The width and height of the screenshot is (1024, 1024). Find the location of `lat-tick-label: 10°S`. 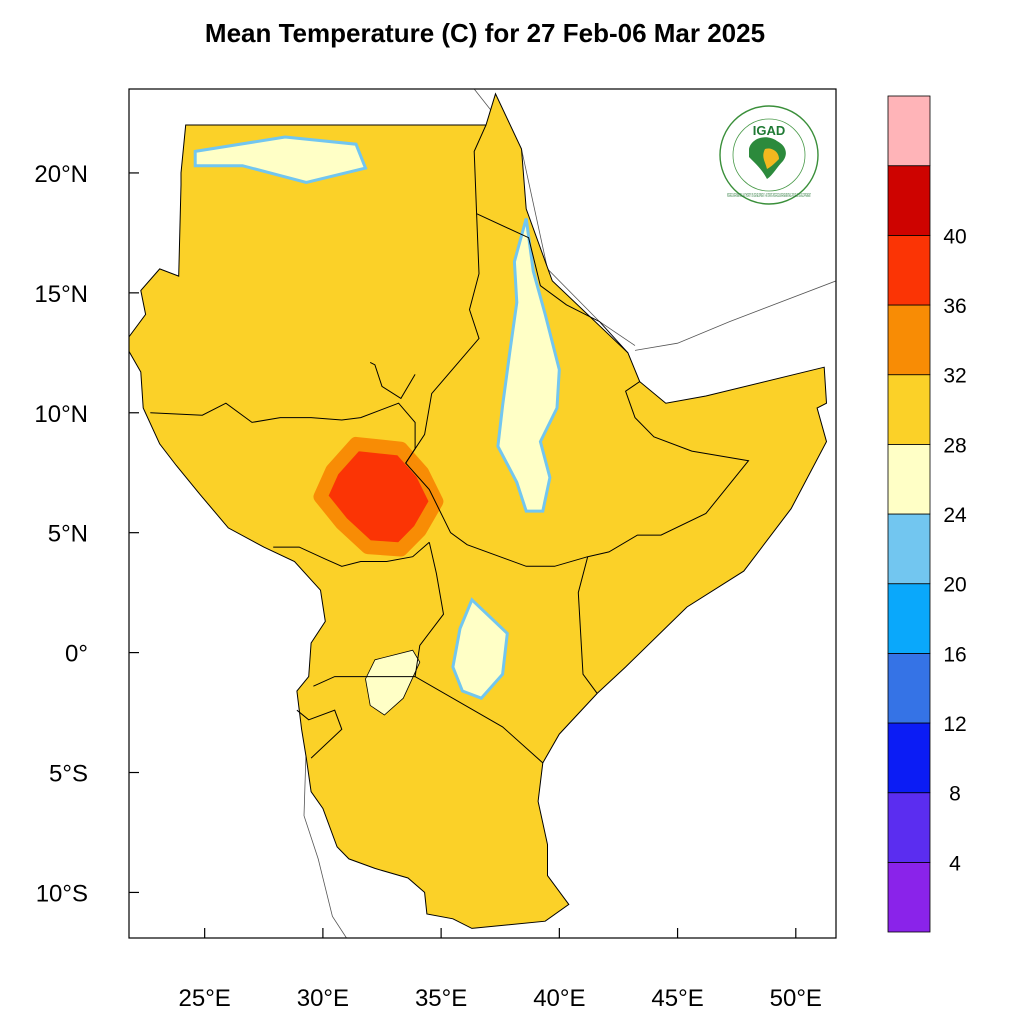

lat-tick-label: 10°S is located at coordinates (62, 893).